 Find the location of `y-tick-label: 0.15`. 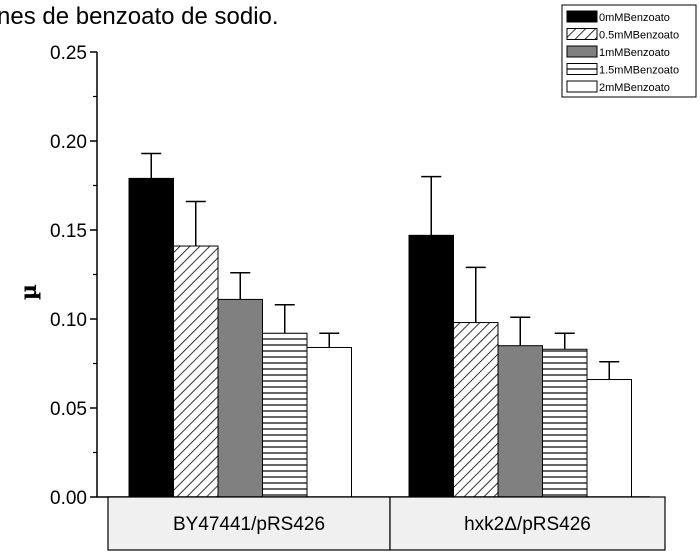

y-tick-label: 0.15 is located at coordinates (68, 231).